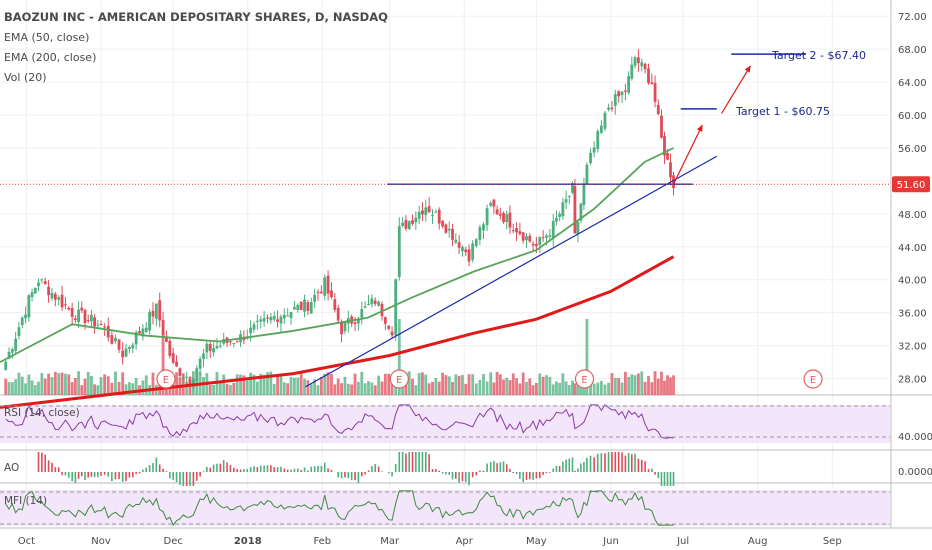 The image size is (932, 550). Describe the element at coordinates (50, 57) in the screenshot. I see `legend-ema200: EMA (200, close)` at that location.